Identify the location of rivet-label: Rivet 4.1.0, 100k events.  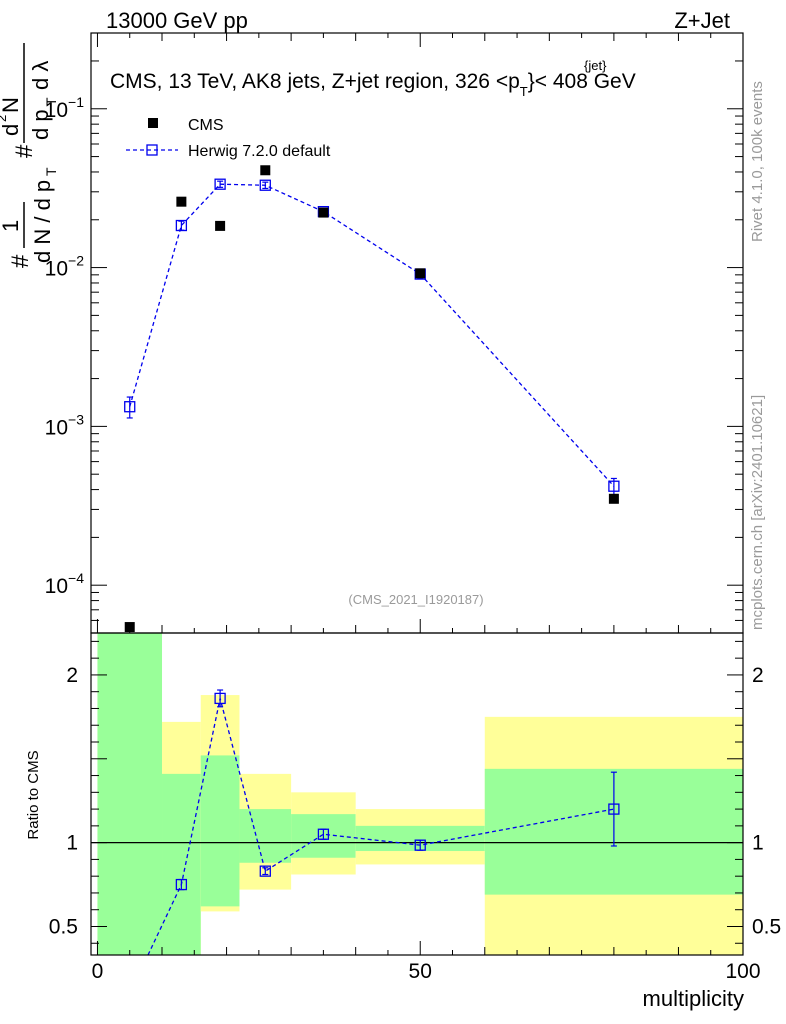
(757, 161).